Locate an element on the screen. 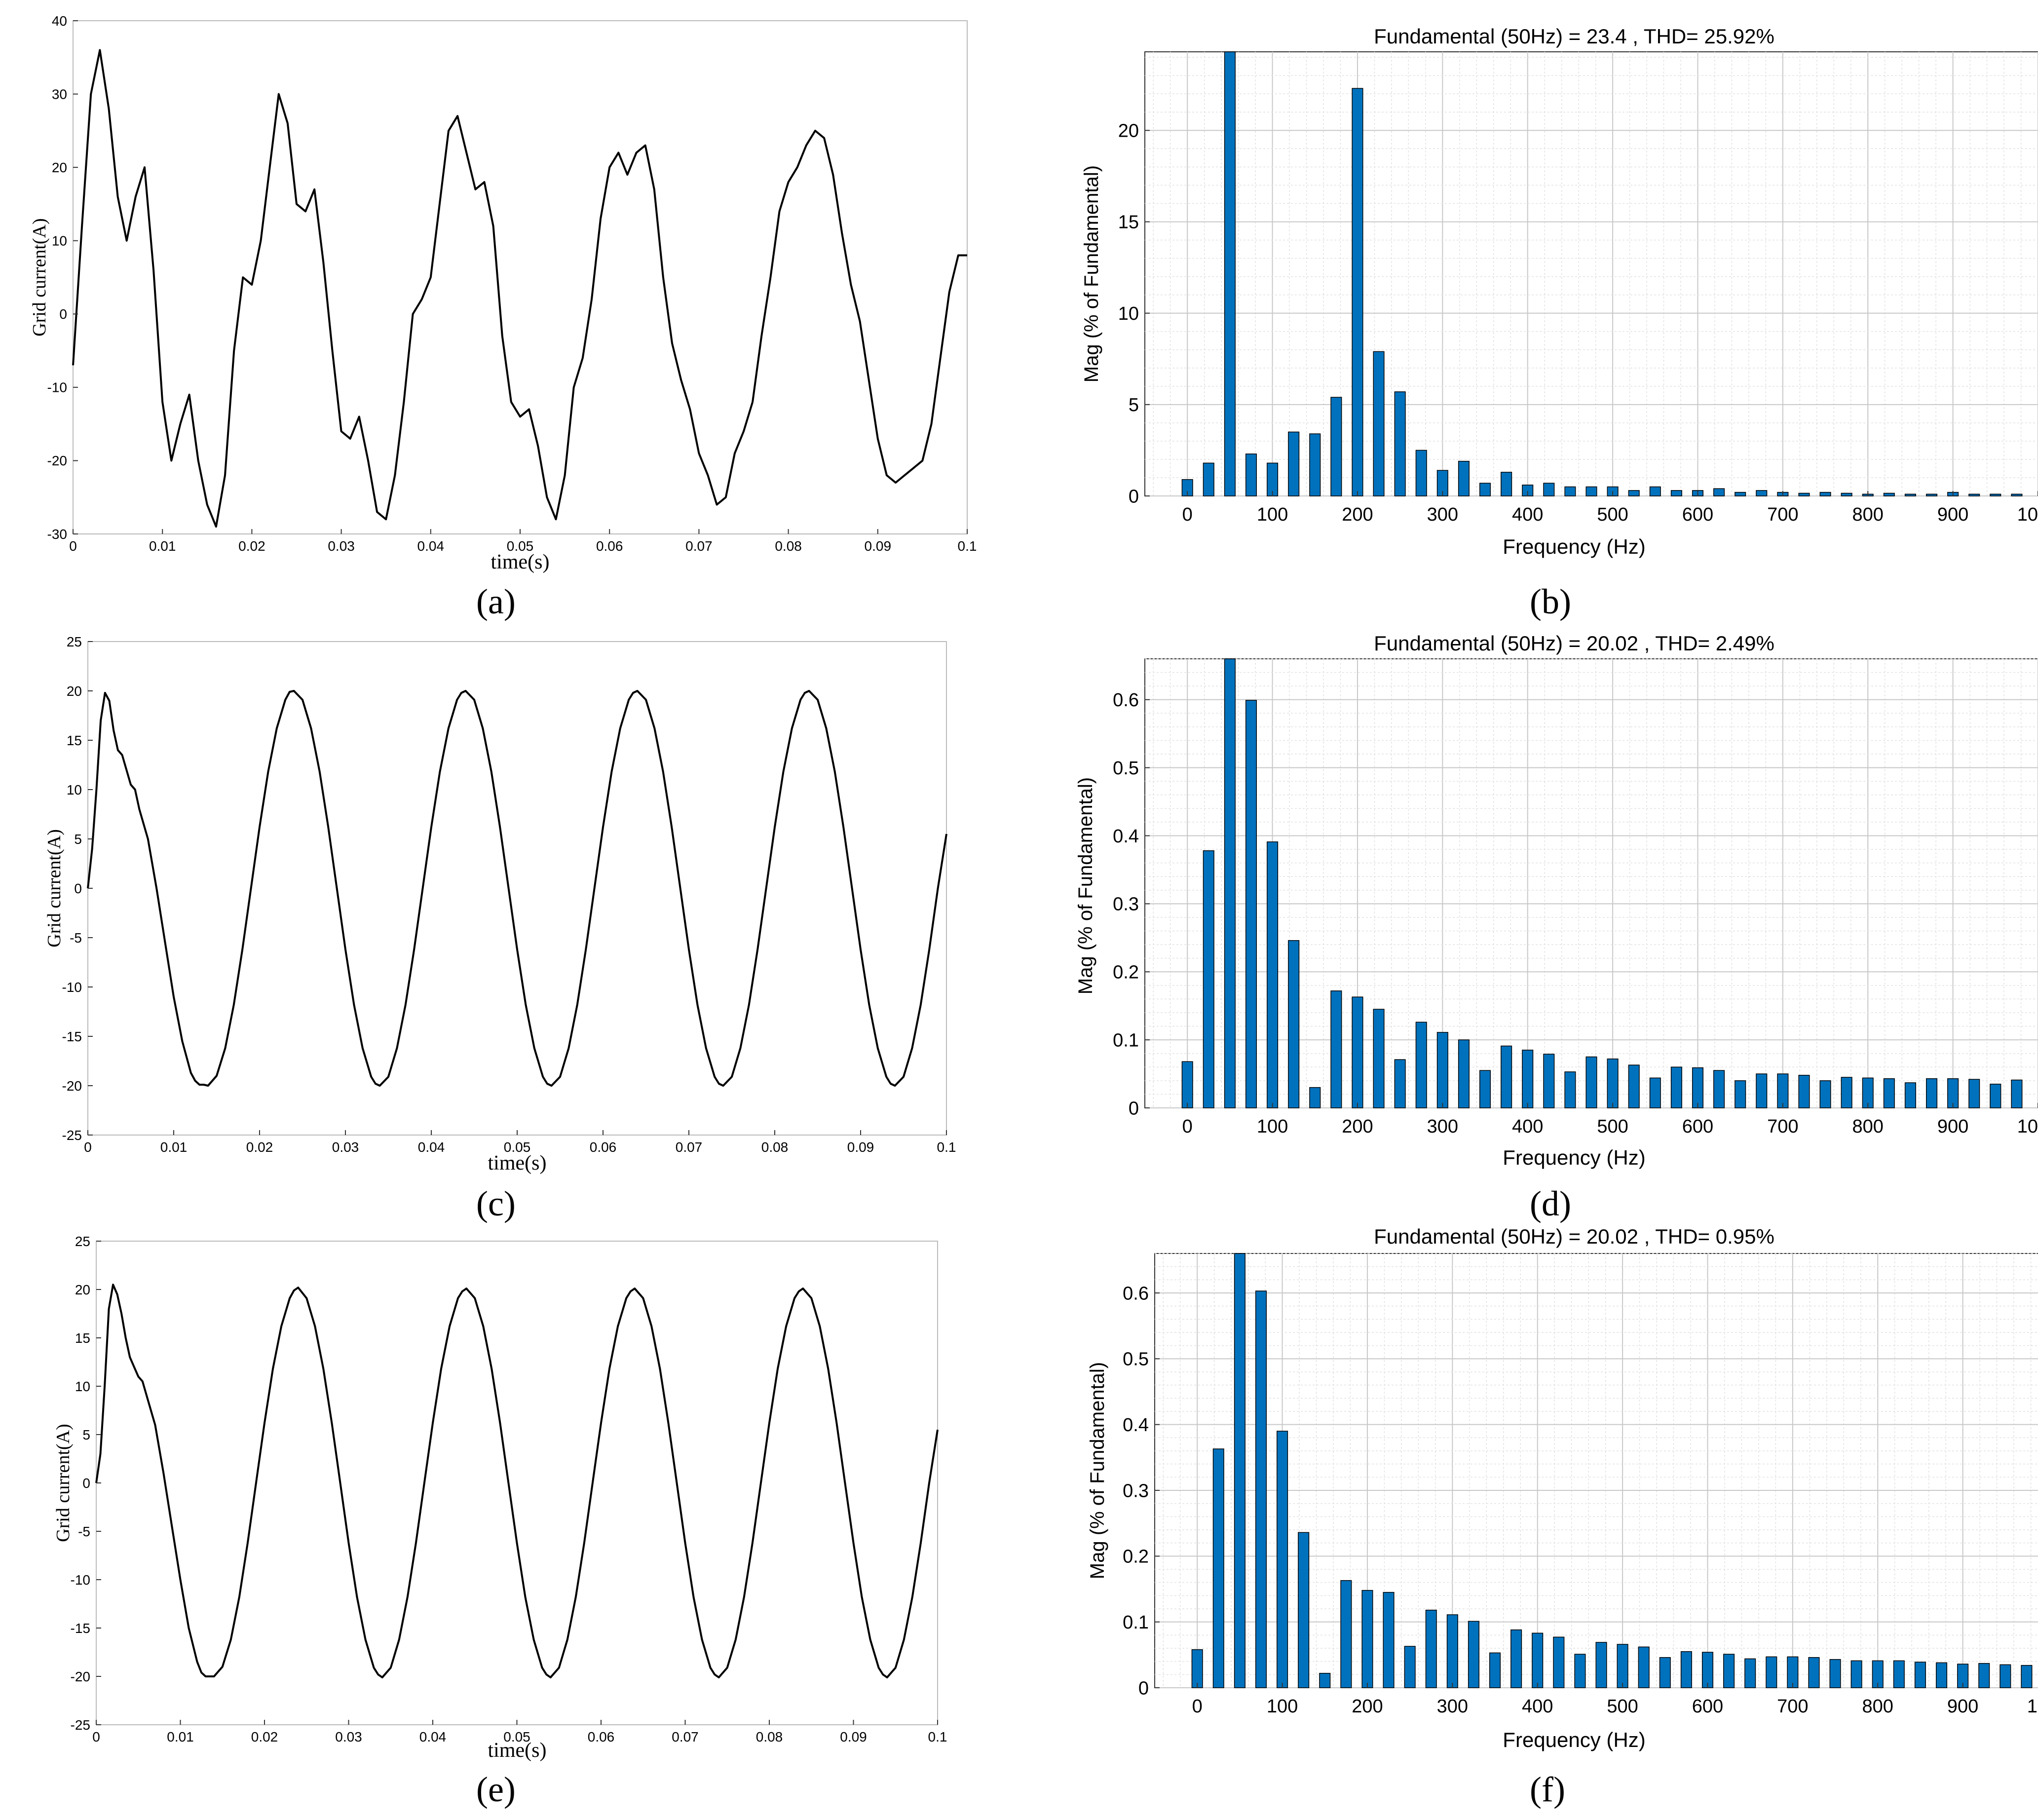  bar-650hz is located at coordinates (1750, 1673).